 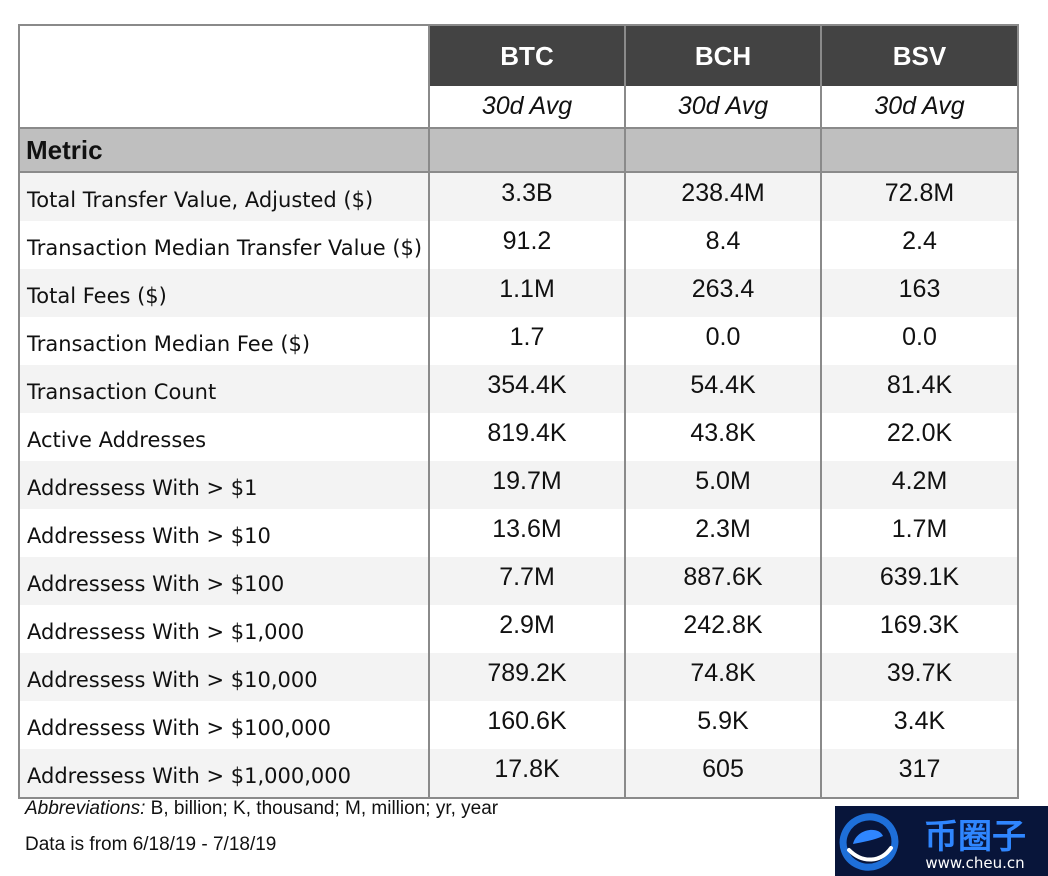 What do you see at coordinates (722, 629) in the screenshot?
I see `cell-value-bch: 242.8K` at bounding box center [722, 629].